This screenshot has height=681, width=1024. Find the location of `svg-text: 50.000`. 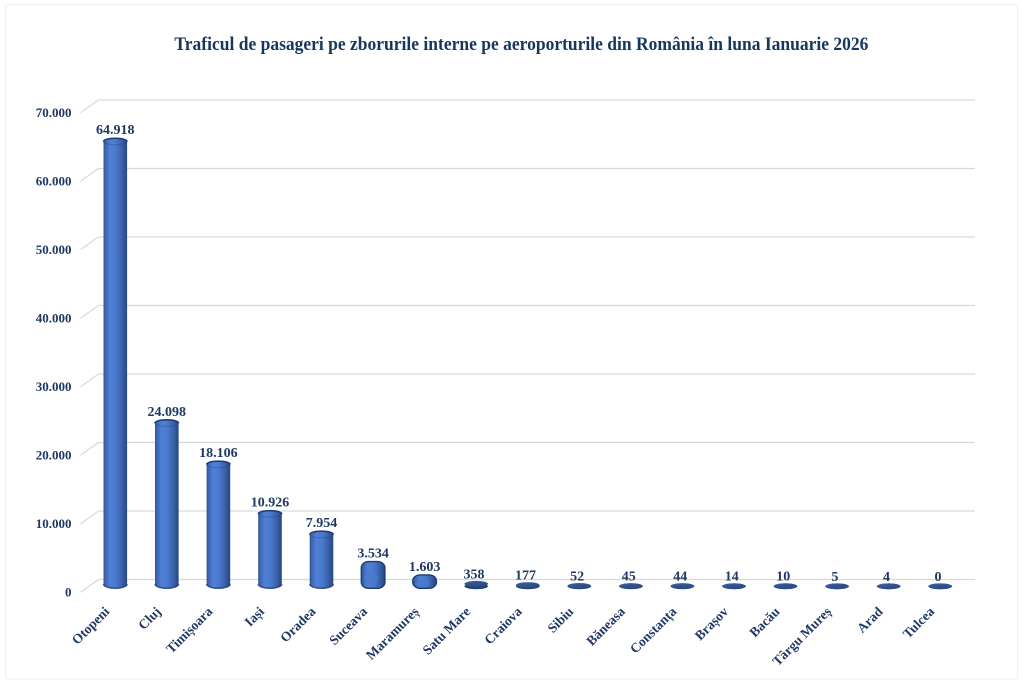

svg-text: 50.000 is located at coordinates (54, 249).